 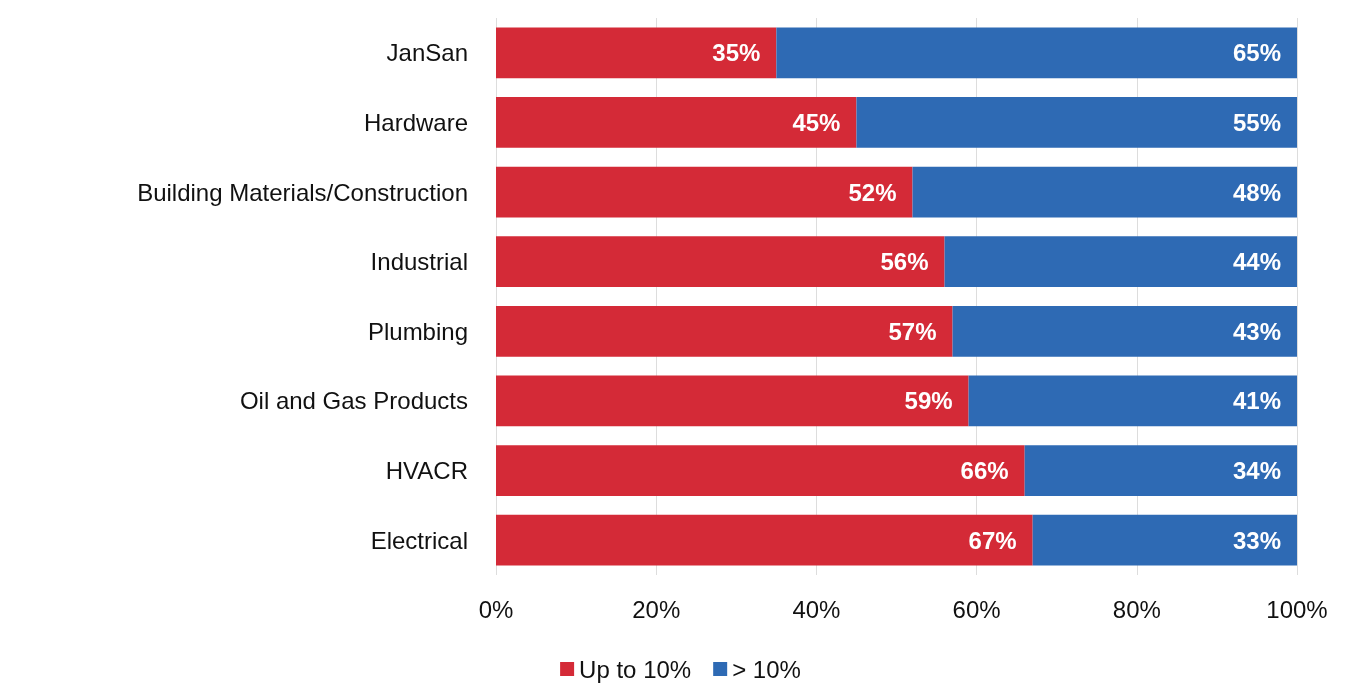 What do you see at coordinates (1297, 609) in the screenshot?
I see `x-tick-label: 100%` at bounding box center [1297, 609].